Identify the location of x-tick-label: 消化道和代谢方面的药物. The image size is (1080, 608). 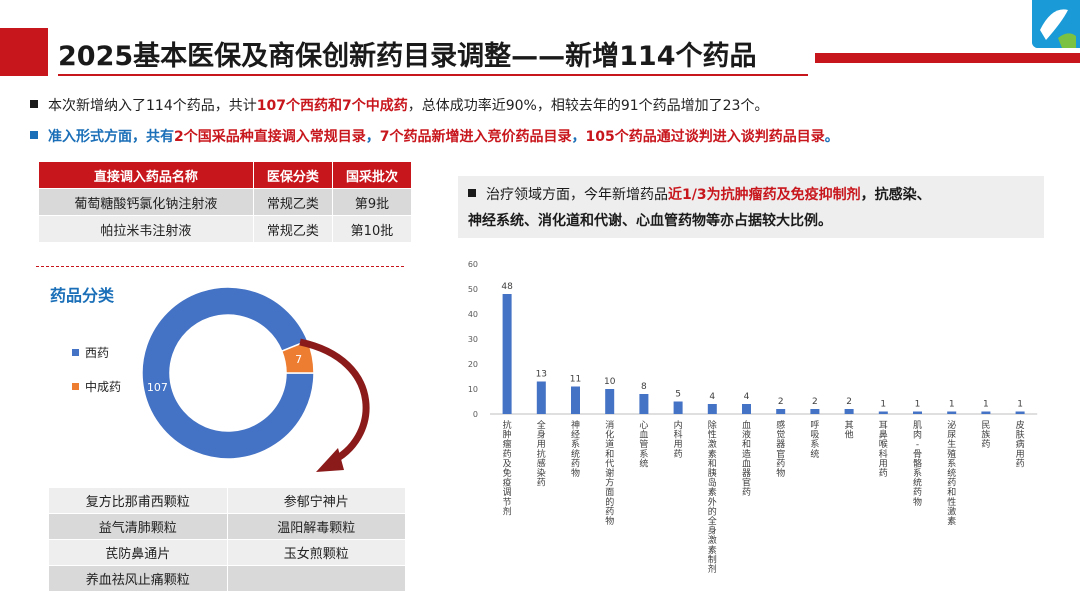
(609, 473).